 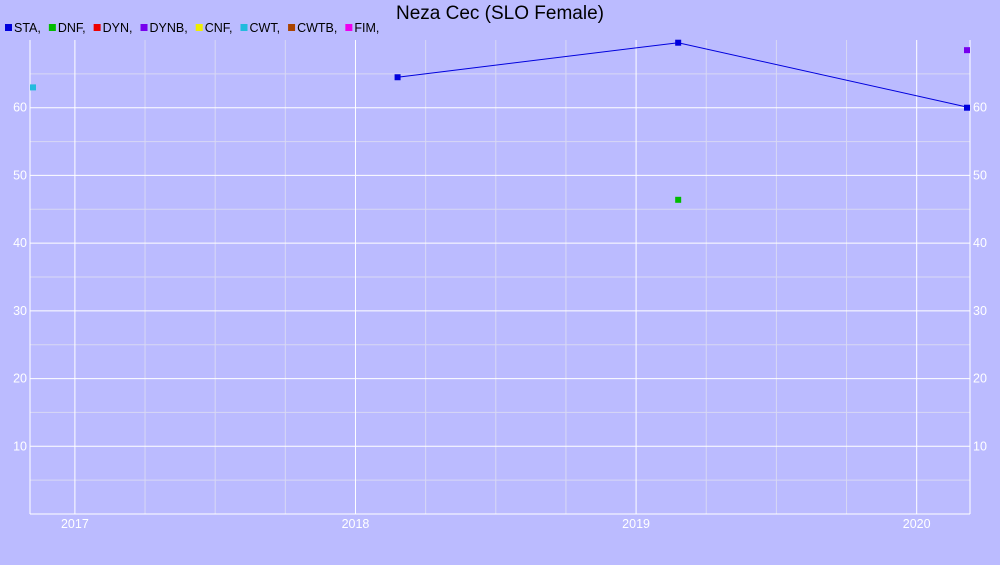 What do you see at coordinates (75, 524) in the screenshot?
I see `x-tick-label: 2017` at bounding box center [75, 524].